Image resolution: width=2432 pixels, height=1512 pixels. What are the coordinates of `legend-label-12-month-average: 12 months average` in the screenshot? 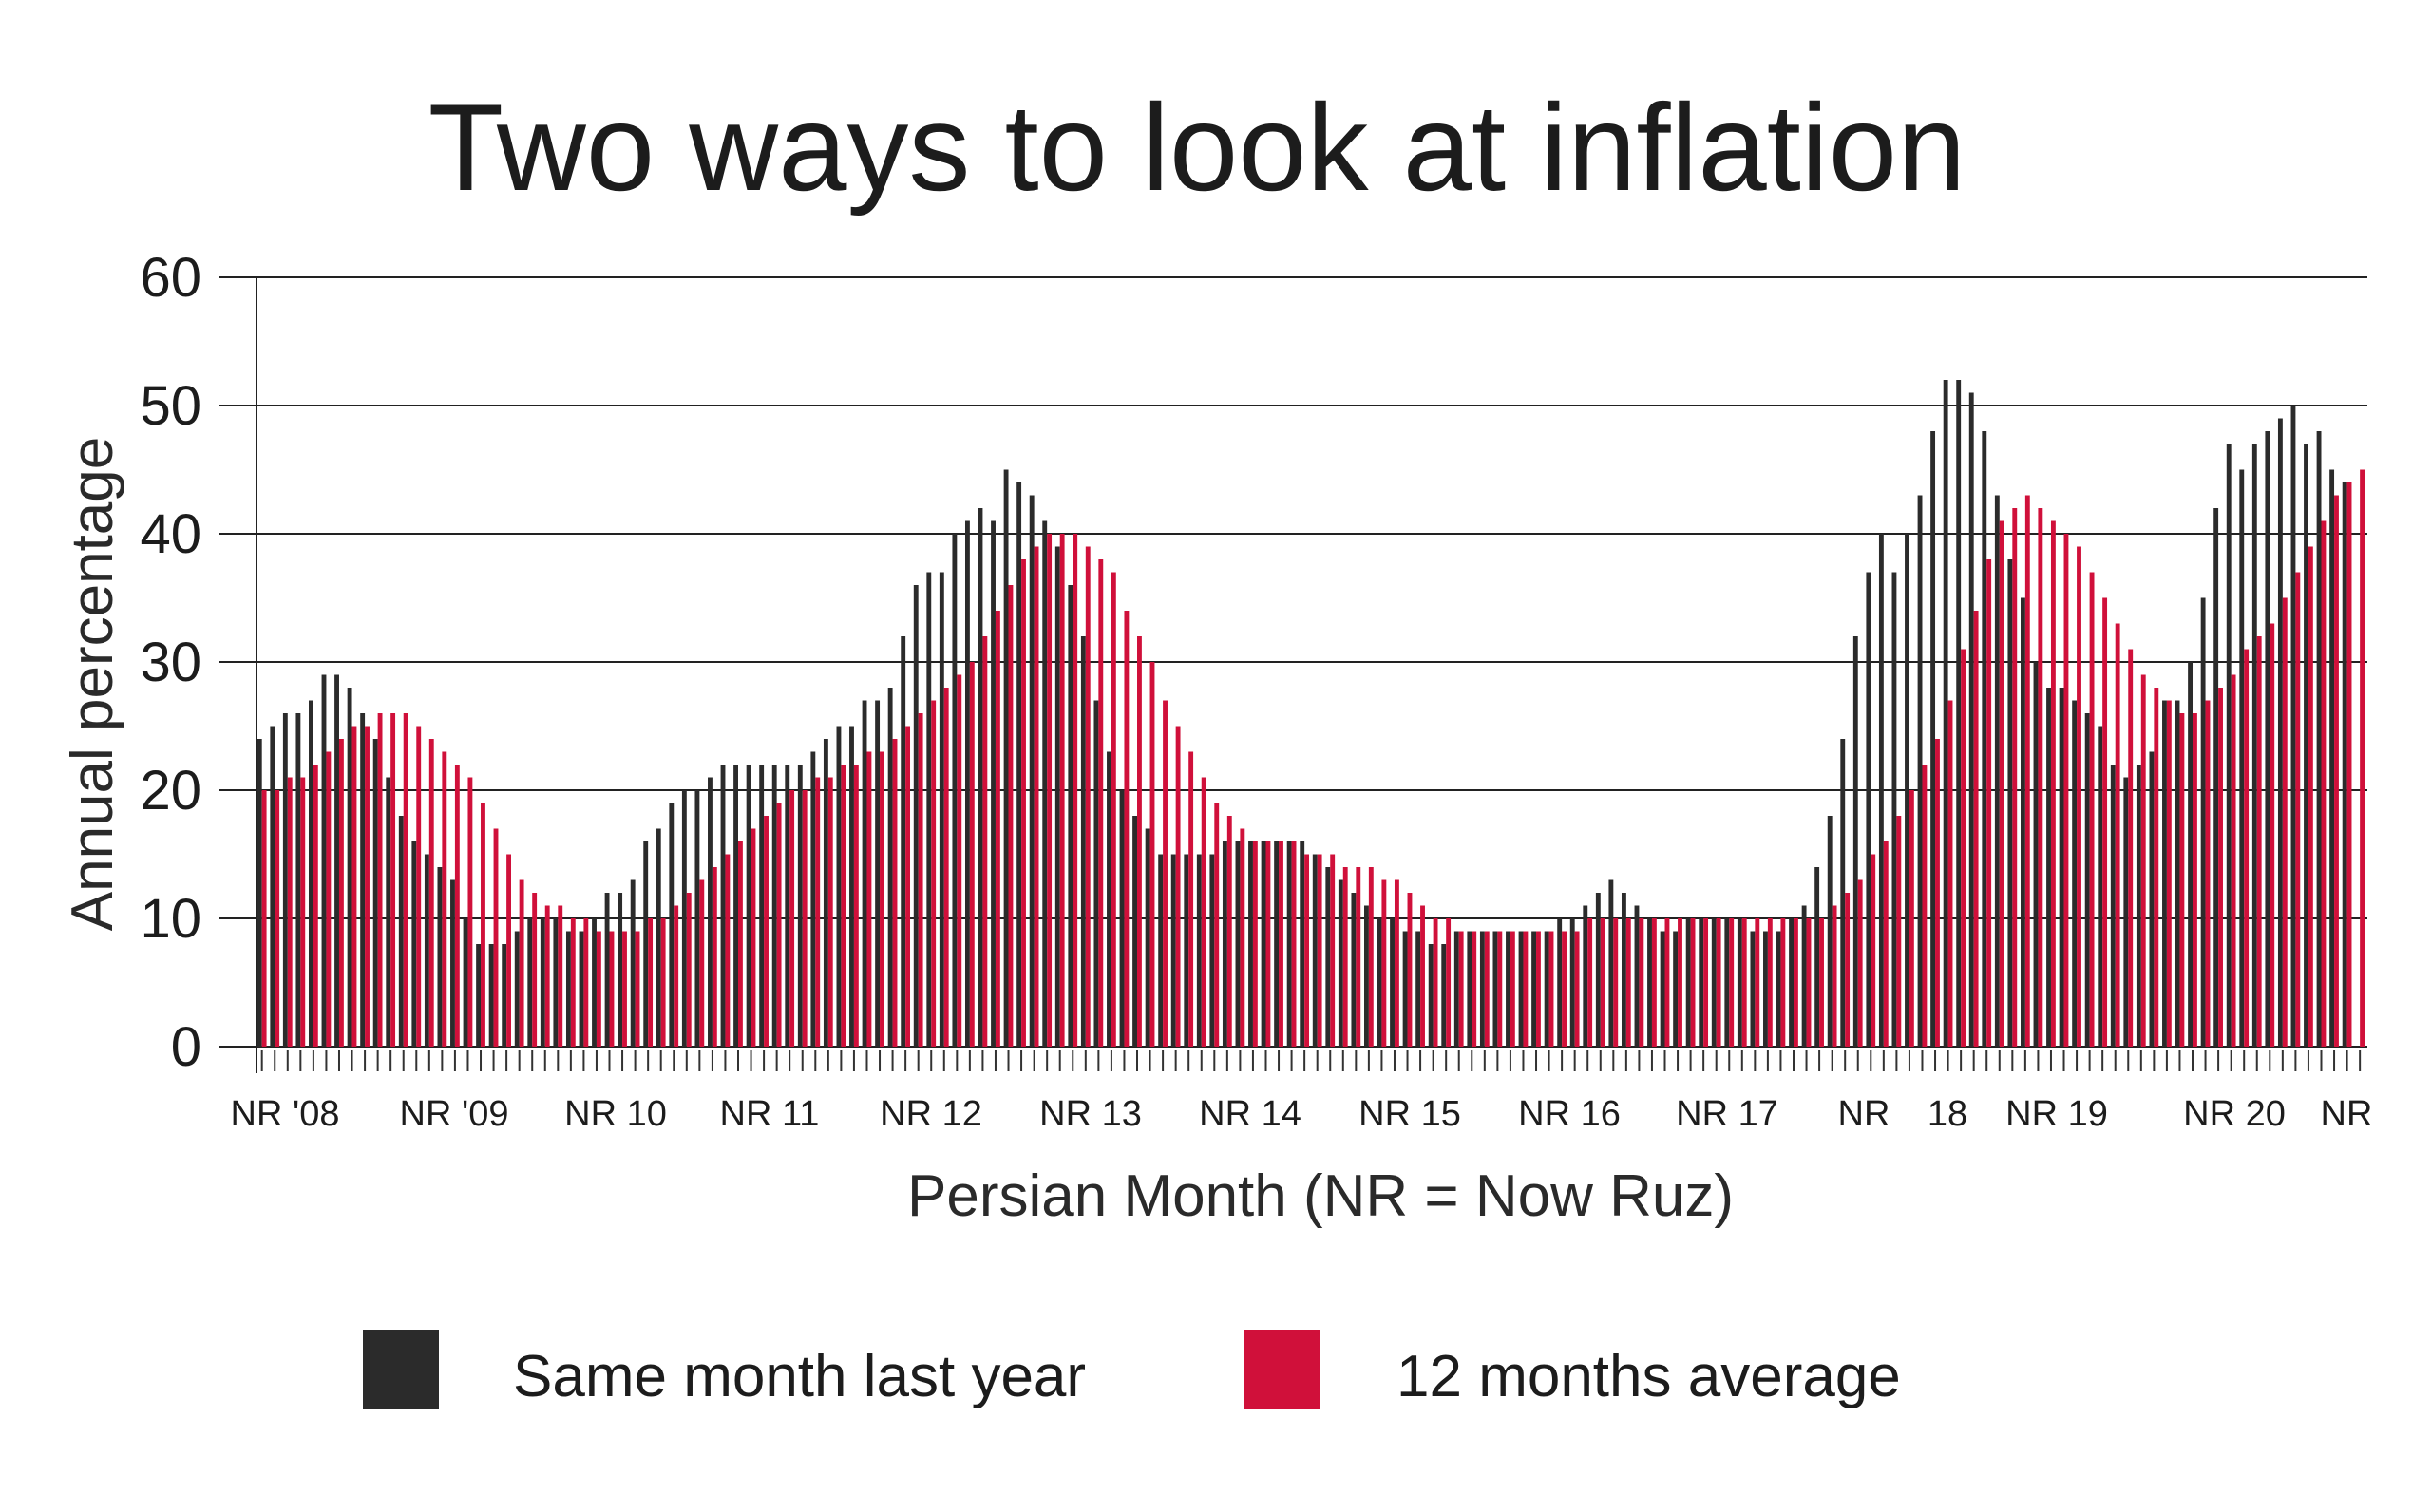 It's located at (1648, 1377).